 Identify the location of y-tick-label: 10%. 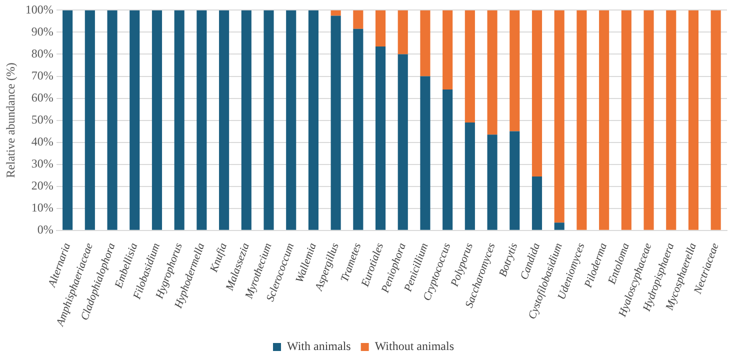
(42, 207).